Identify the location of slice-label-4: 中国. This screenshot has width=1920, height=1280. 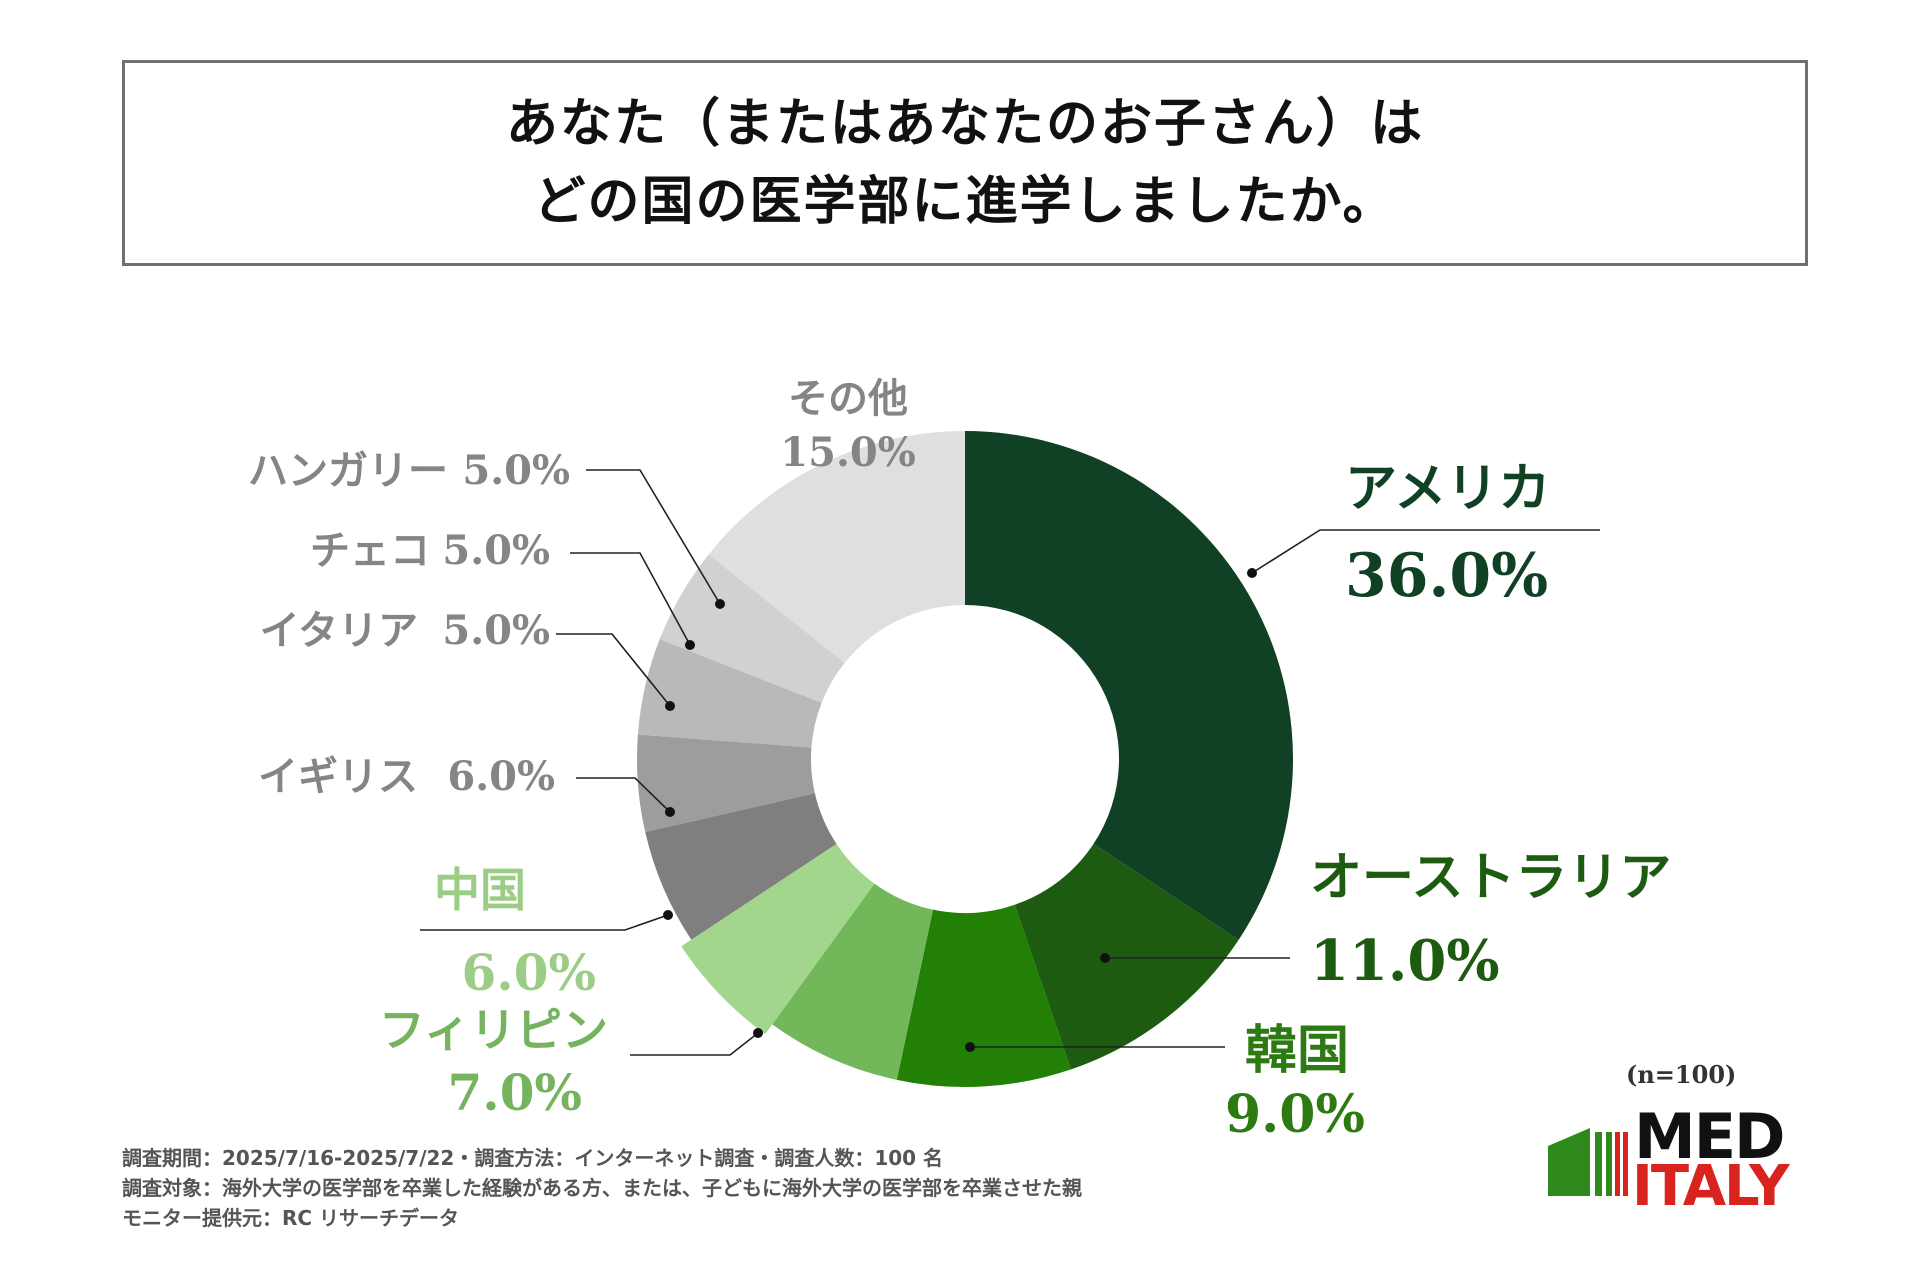
(480, 890).